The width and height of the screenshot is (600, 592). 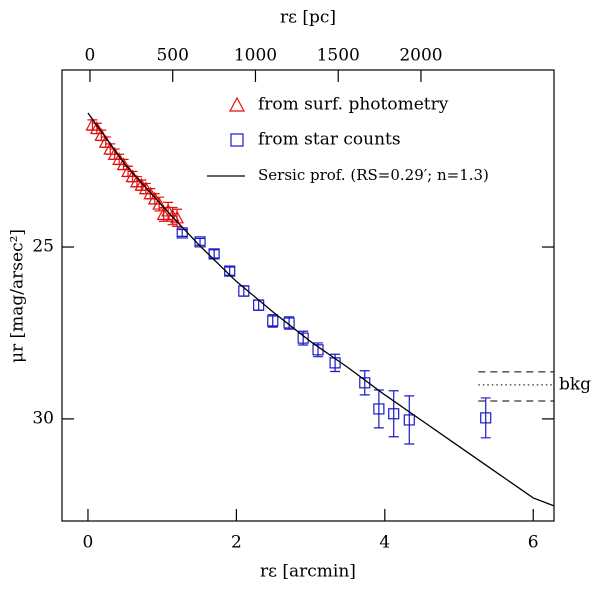 I want to click on x-tick-label: 2, so click(x=236, y=543).